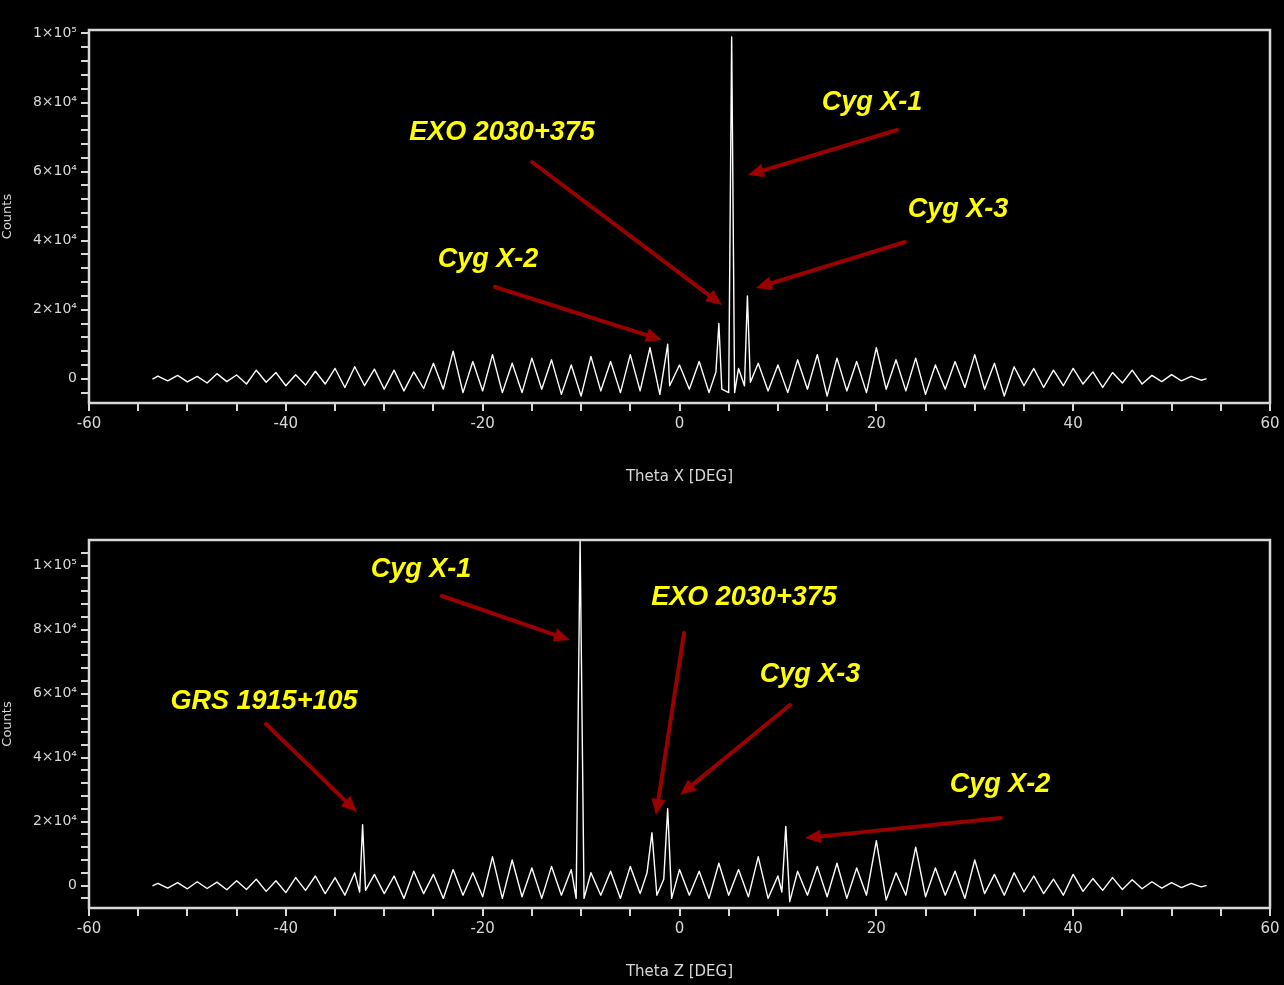 The width and height of the screenshot is (1284, 985). What do you see at coordinates (679, 970) in the screenshot?
I see `x-axis-title: Theta Z [DEG]` at bounding box center [679, 970].